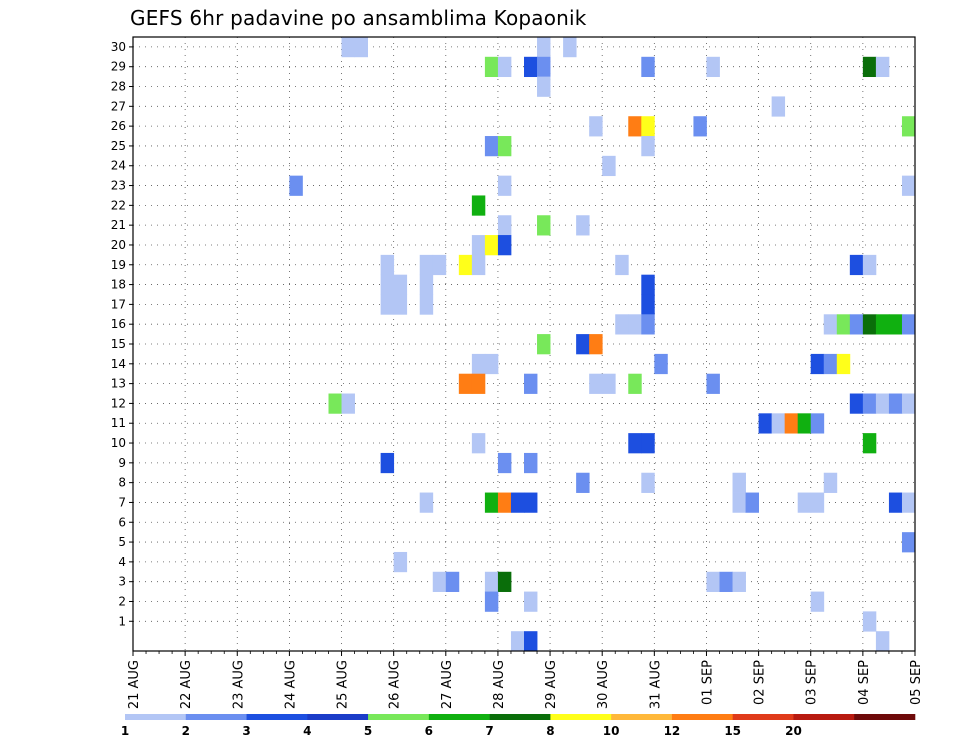  Describe the element at coordinates (238, 684) in the screenshot. I see `x-tick-label: 23 AUG` at that location.